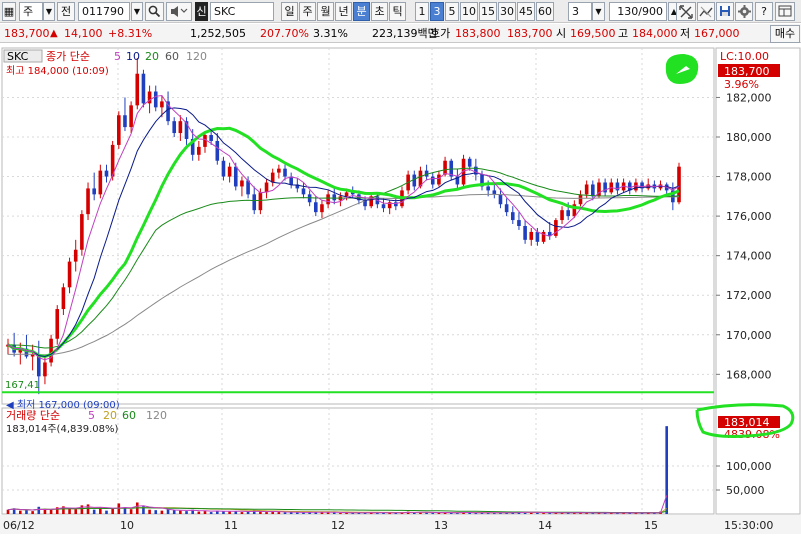 The height and width of the screenshot is (537, 801). Describe the element at coordinates (488, 11) in the screenshot. I see `minute-15: 15` at that location.